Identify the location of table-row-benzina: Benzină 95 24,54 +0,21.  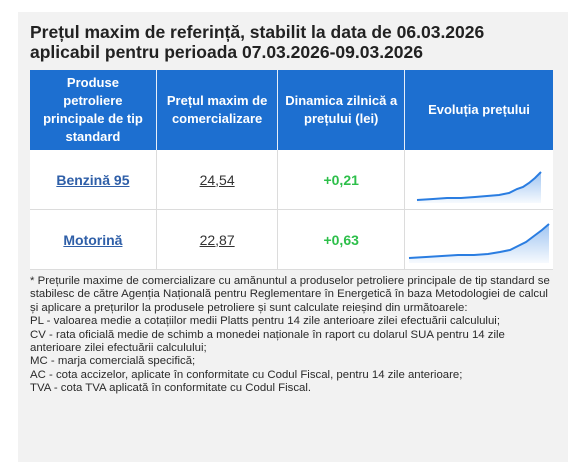
(291, 180).